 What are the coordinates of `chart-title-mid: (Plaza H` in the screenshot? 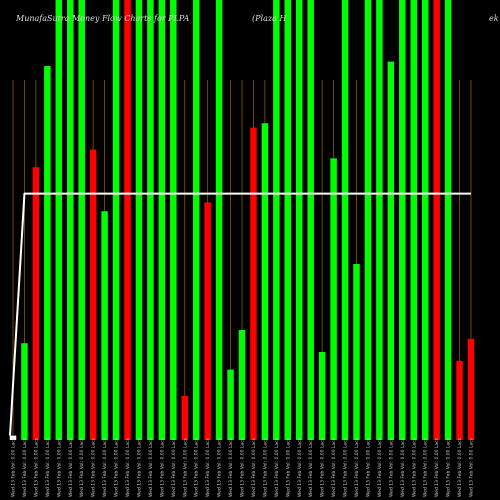 It's located at (269, 18).